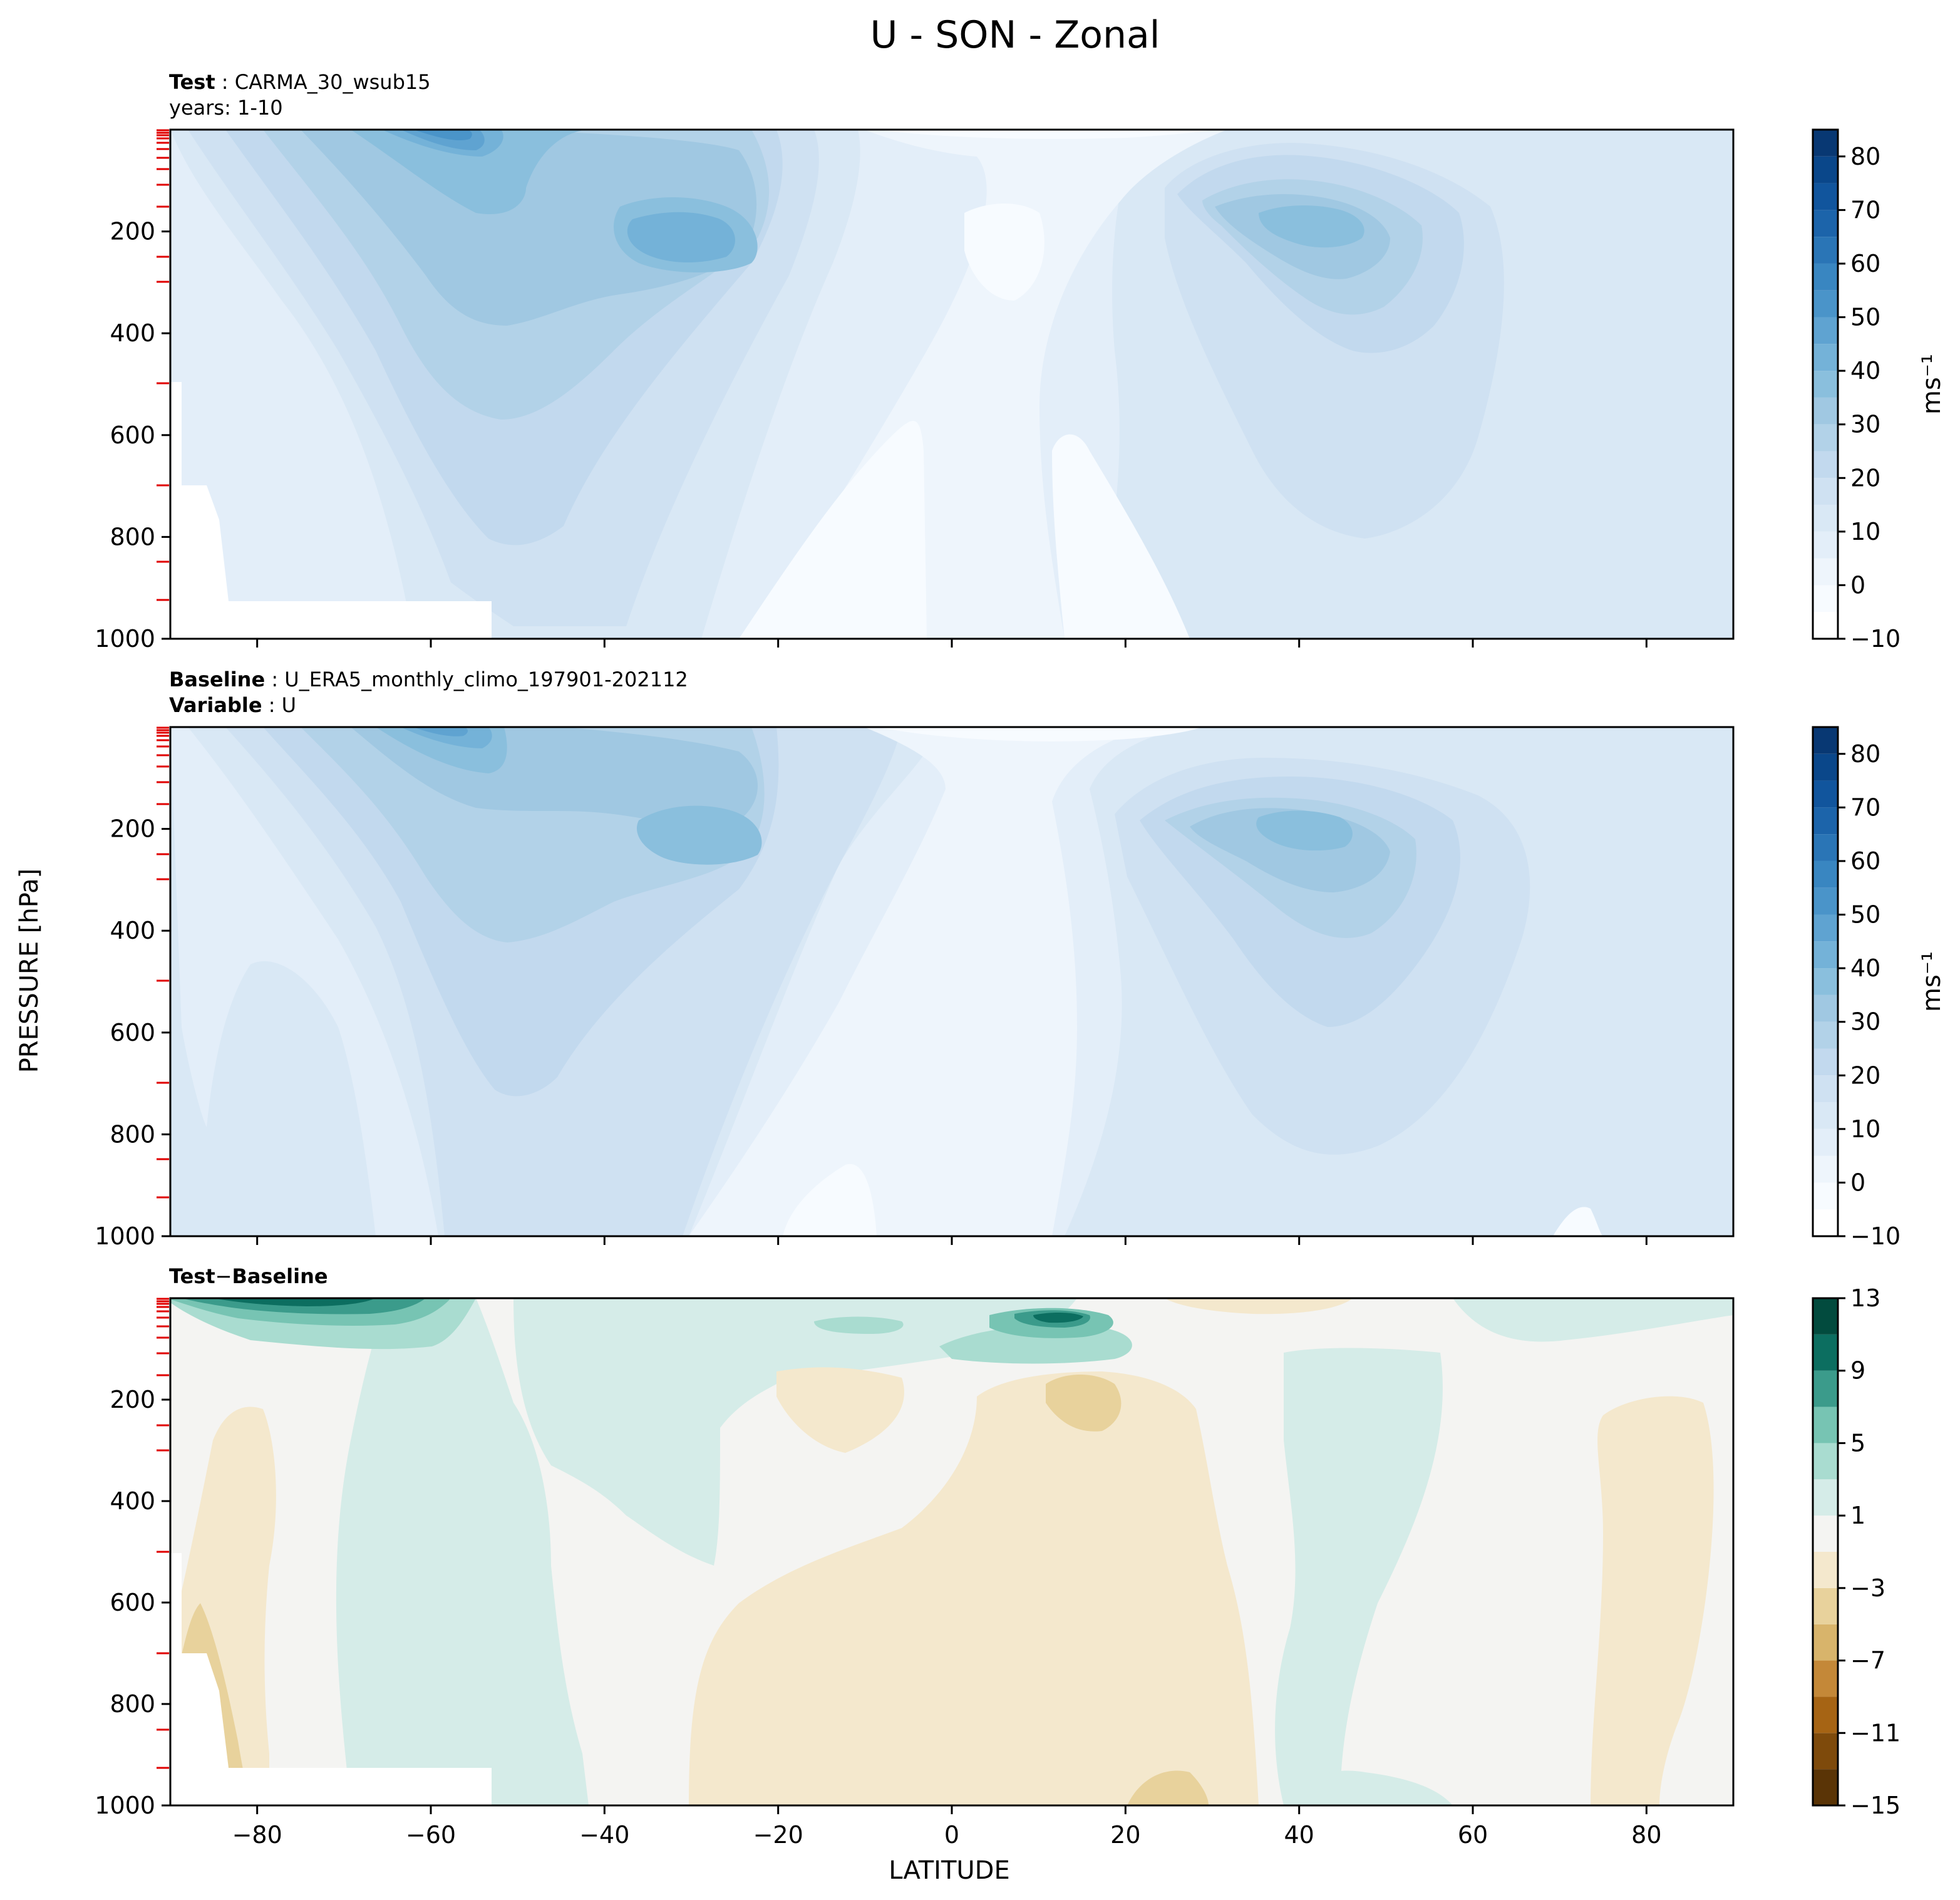 The height and width of the screenshot is (1900, 1960). What do you see at coordinates (215, 705) in the screenshot?
I see `panel-baseline-variable-label: Variable` at bounding box center [215, 705].